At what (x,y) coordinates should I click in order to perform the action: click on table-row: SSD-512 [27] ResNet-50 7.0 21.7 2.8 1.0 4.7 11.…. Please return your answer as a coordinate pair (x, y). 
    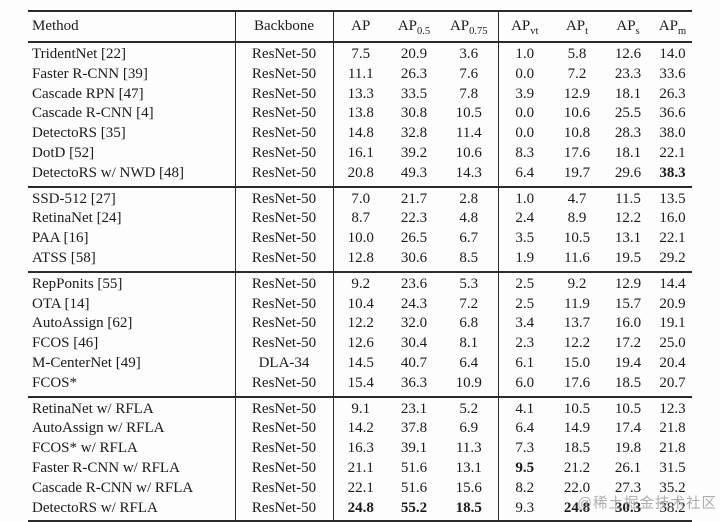
    Looking at the image, I should click on (360, 198).